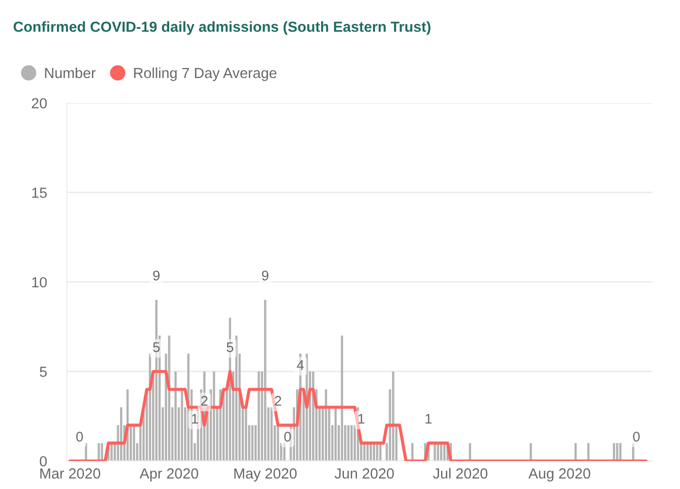  Describe the element at coordinates (70, 72) in the screenshot. I see `legend-label: Number` at that location.